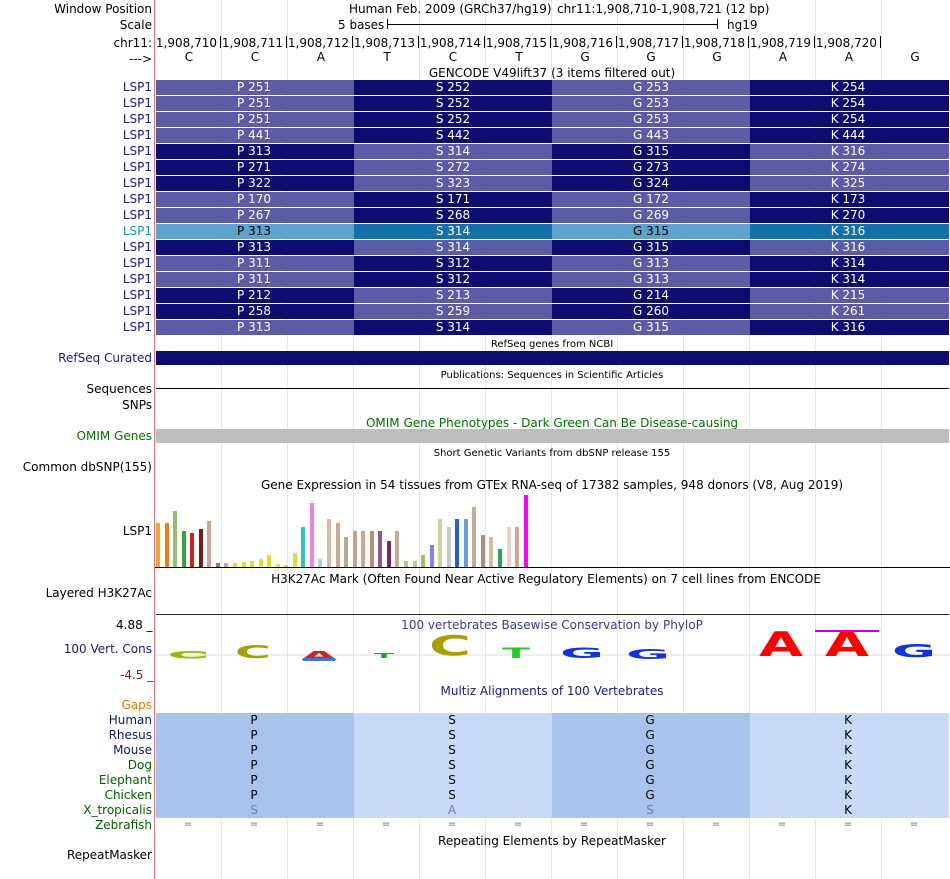 This screenshot has width=950, height=879. I want to click on codon-segment: P 441, so click(255, 135).